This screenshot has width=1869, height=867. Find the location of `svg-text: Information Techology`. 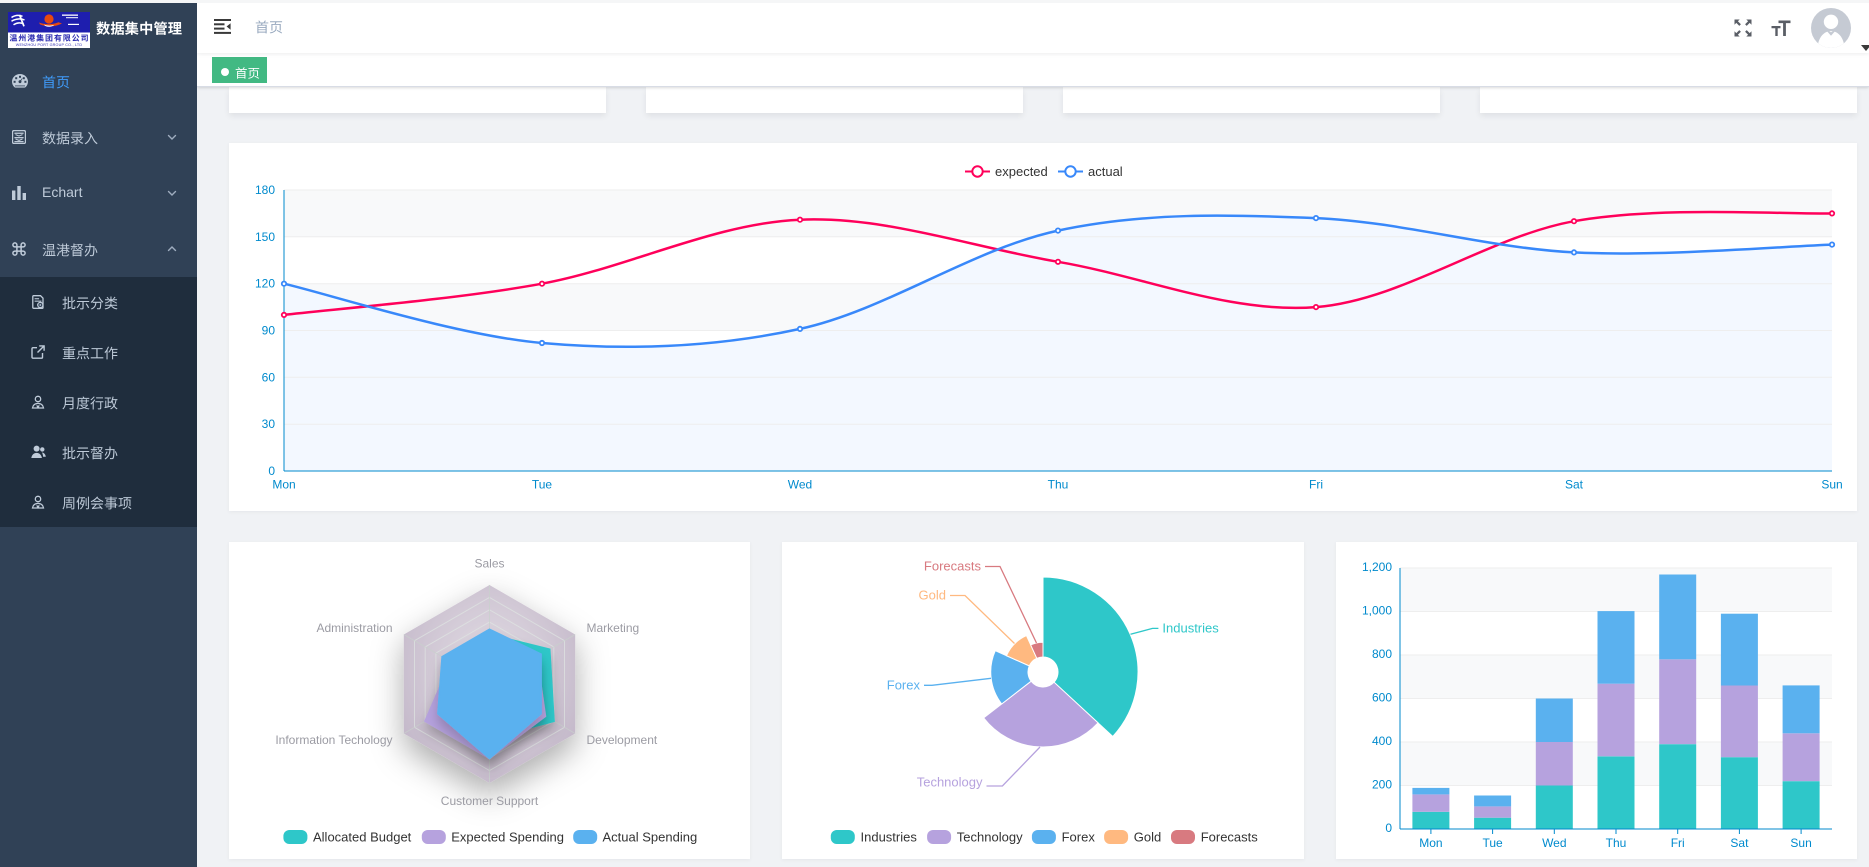

svg-text: Information Techology is located at coordinates (333, 740).